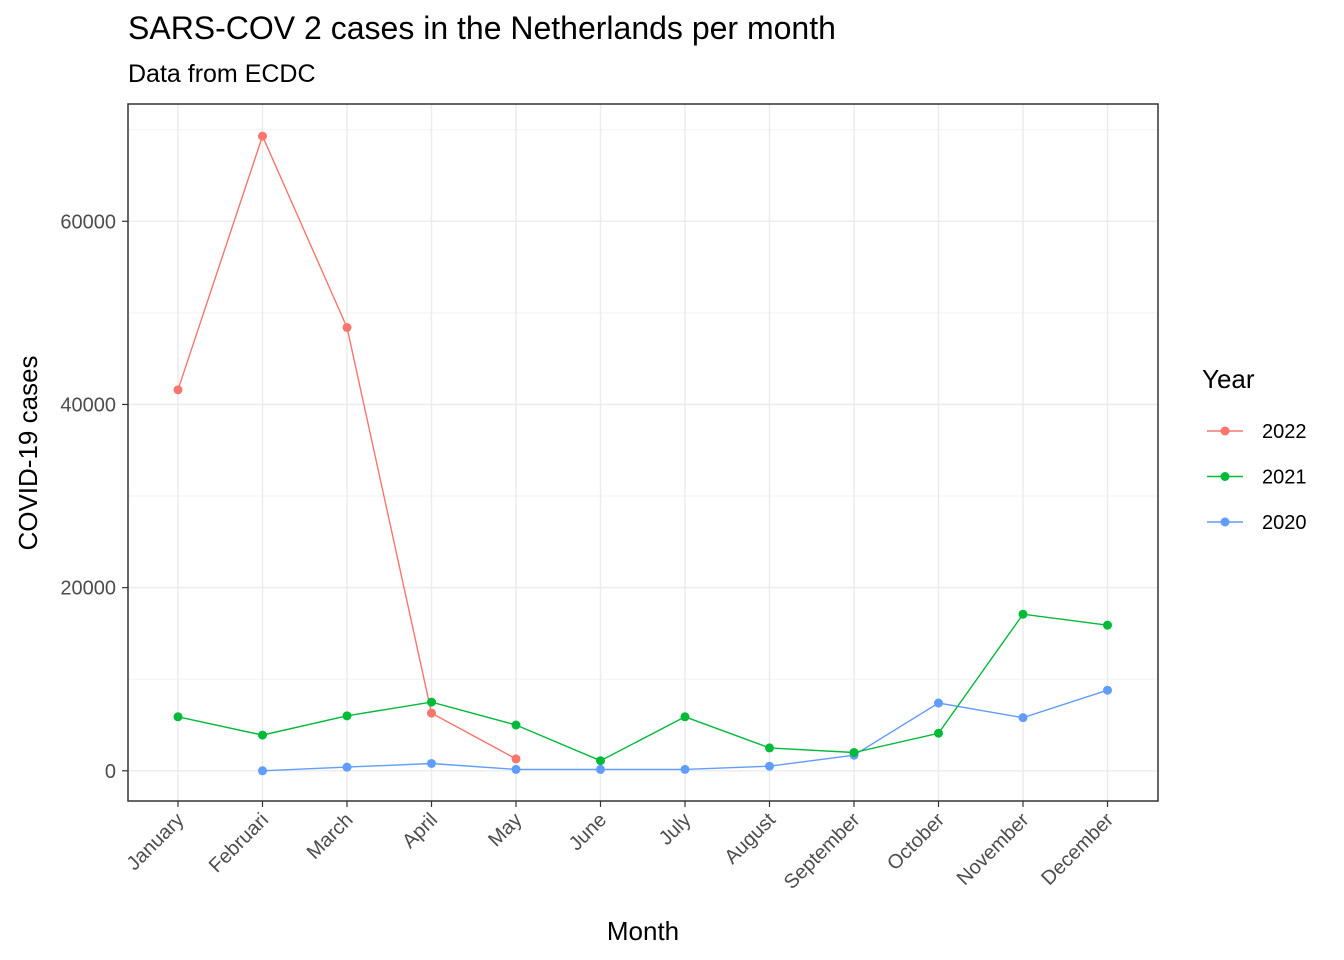  I want to click on legend-key-point-2020, so click(1225, 522).